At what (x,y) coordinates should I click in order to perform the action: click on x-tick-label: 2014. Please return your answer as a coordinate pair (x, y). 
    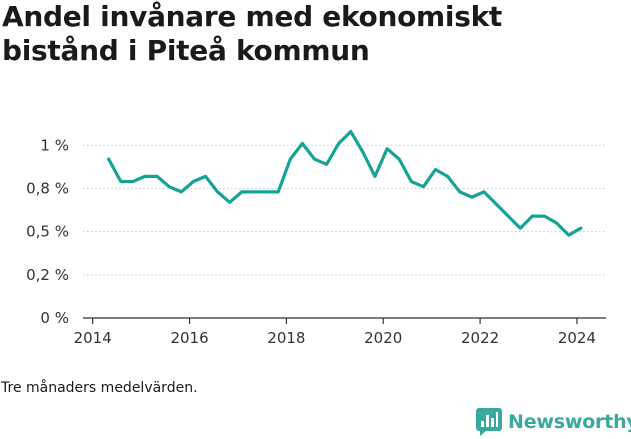
    Looking at the image, I should click on (93, 338).